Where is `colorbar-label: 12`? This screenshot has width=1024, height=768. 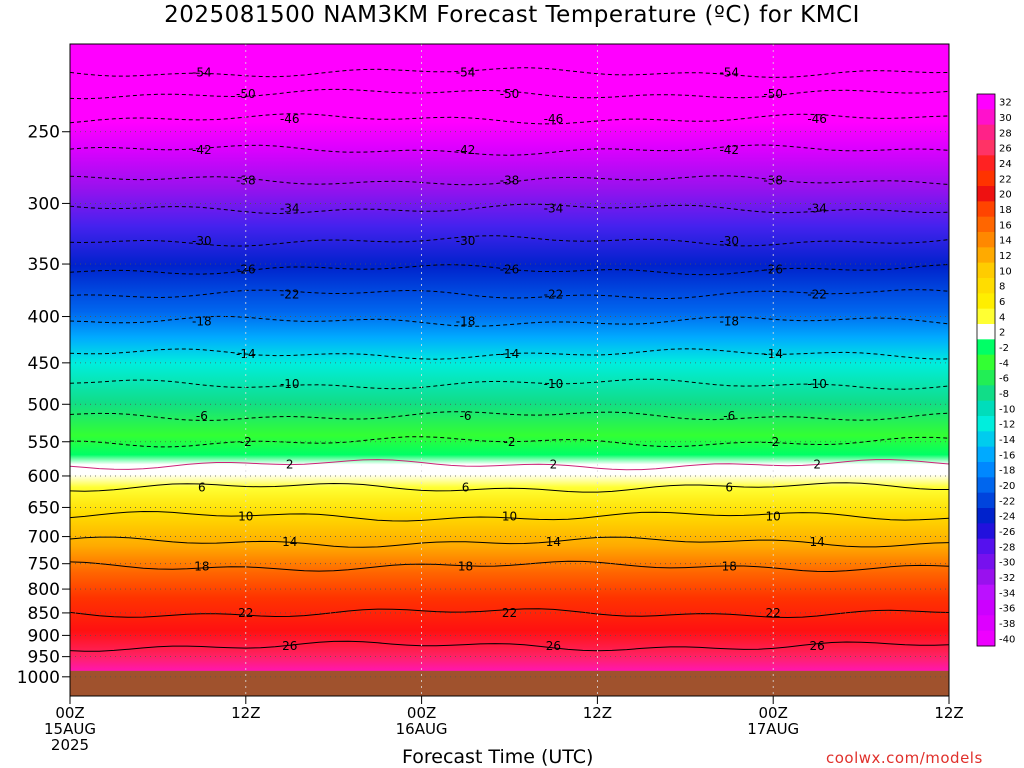 colorbar-label: 12 is located at coordinates (1005, 256).